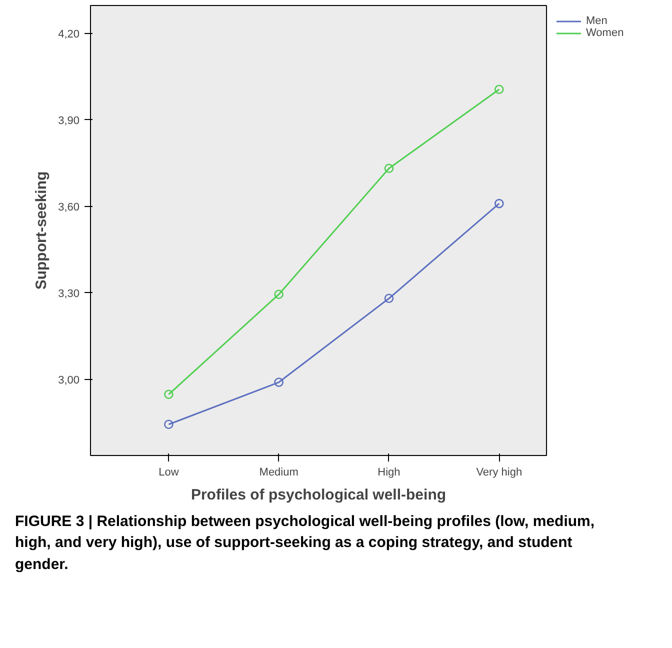  What do you see at coordinates (499, 472) in the screenshot?
I see `x-tick-label: Very high` at bounding box center [499, 472].